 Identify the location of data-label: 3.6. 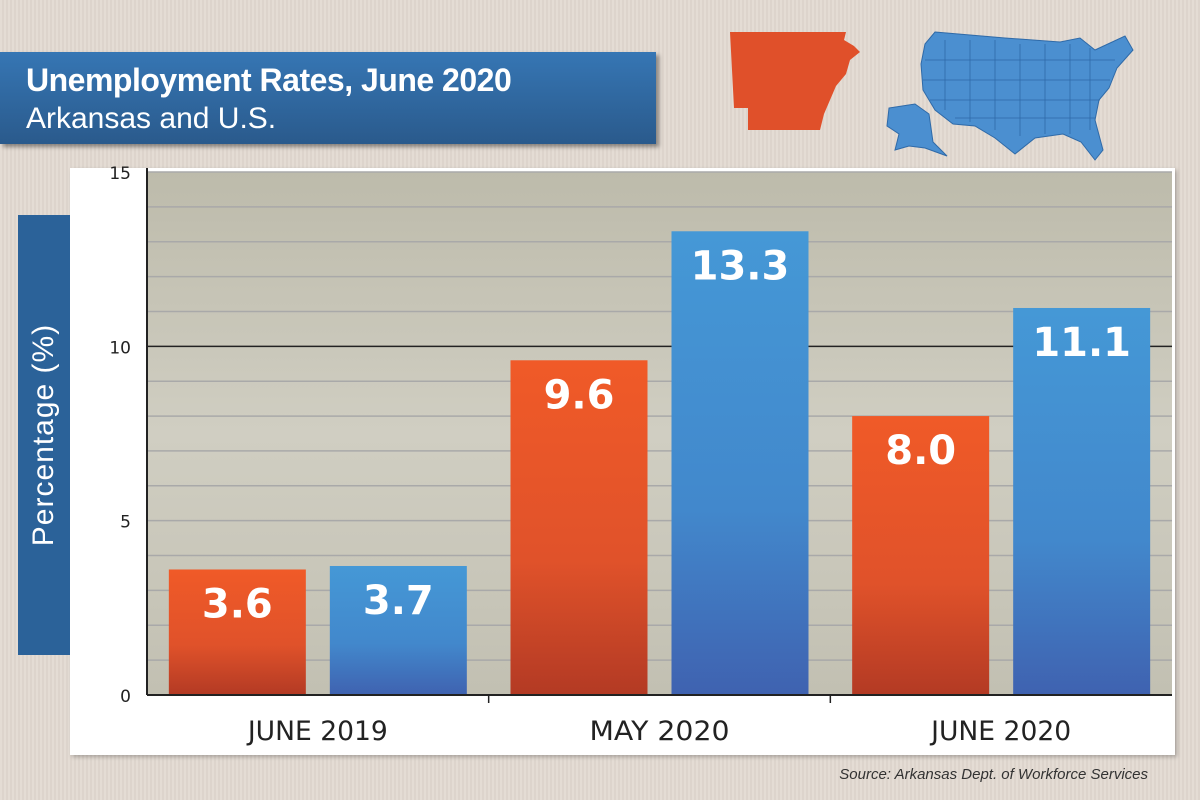
(237, 604).